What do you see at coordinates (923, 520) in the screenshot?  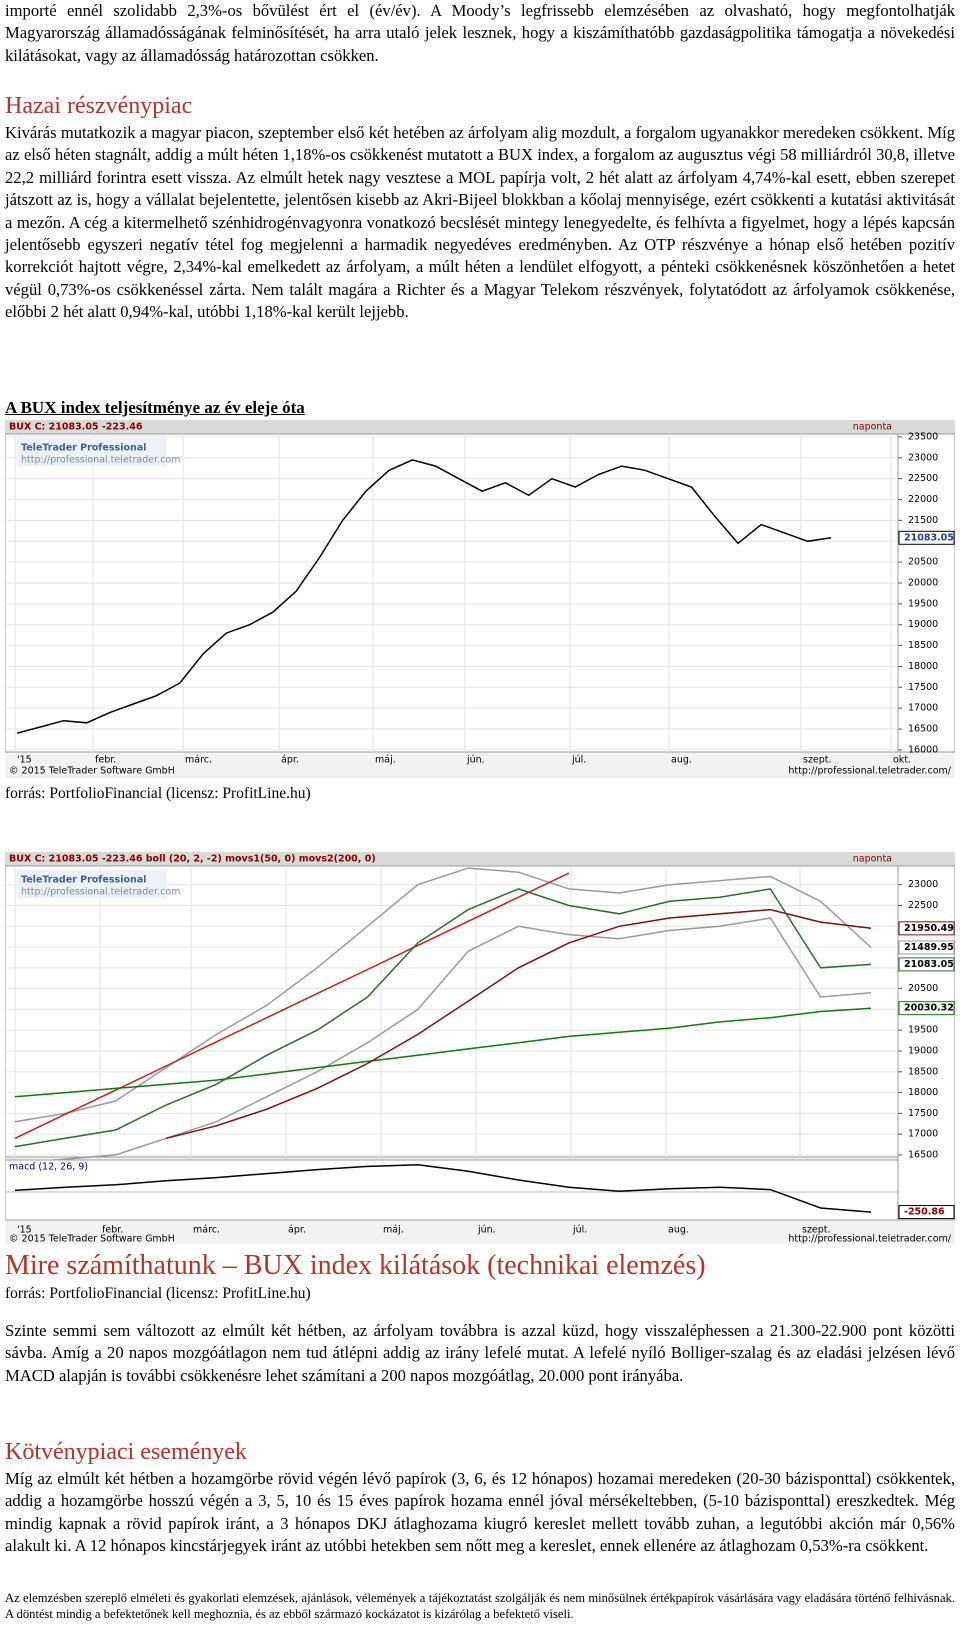 I see `y-tick-label: 21500` at bounding box center [923, 520].